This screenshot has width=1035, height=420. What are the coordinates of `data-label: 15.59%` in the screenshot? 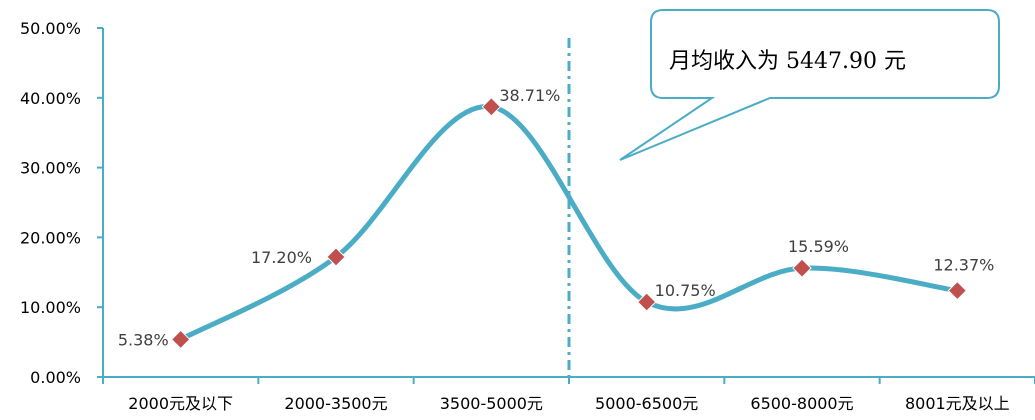 It's located at (818, 246).